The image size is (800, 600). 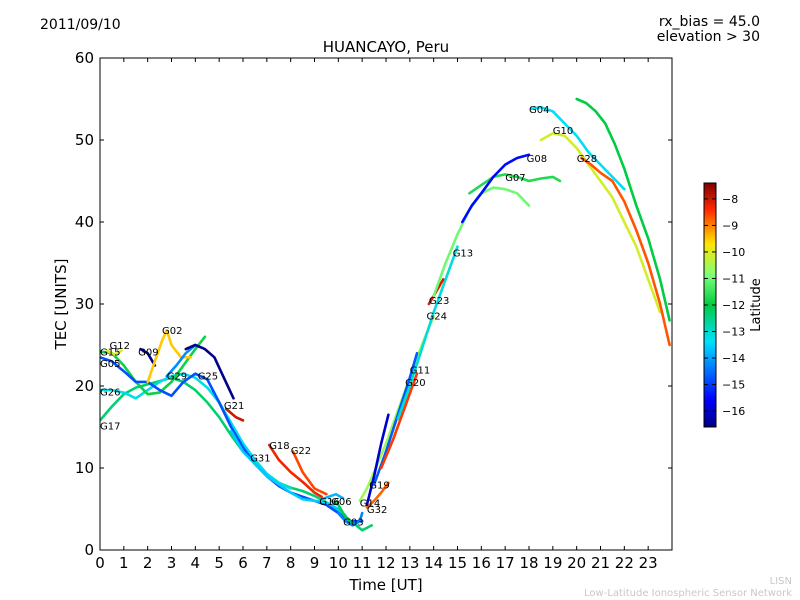 I want to click on x-tick-label: 4, so click(x=196, y=563).